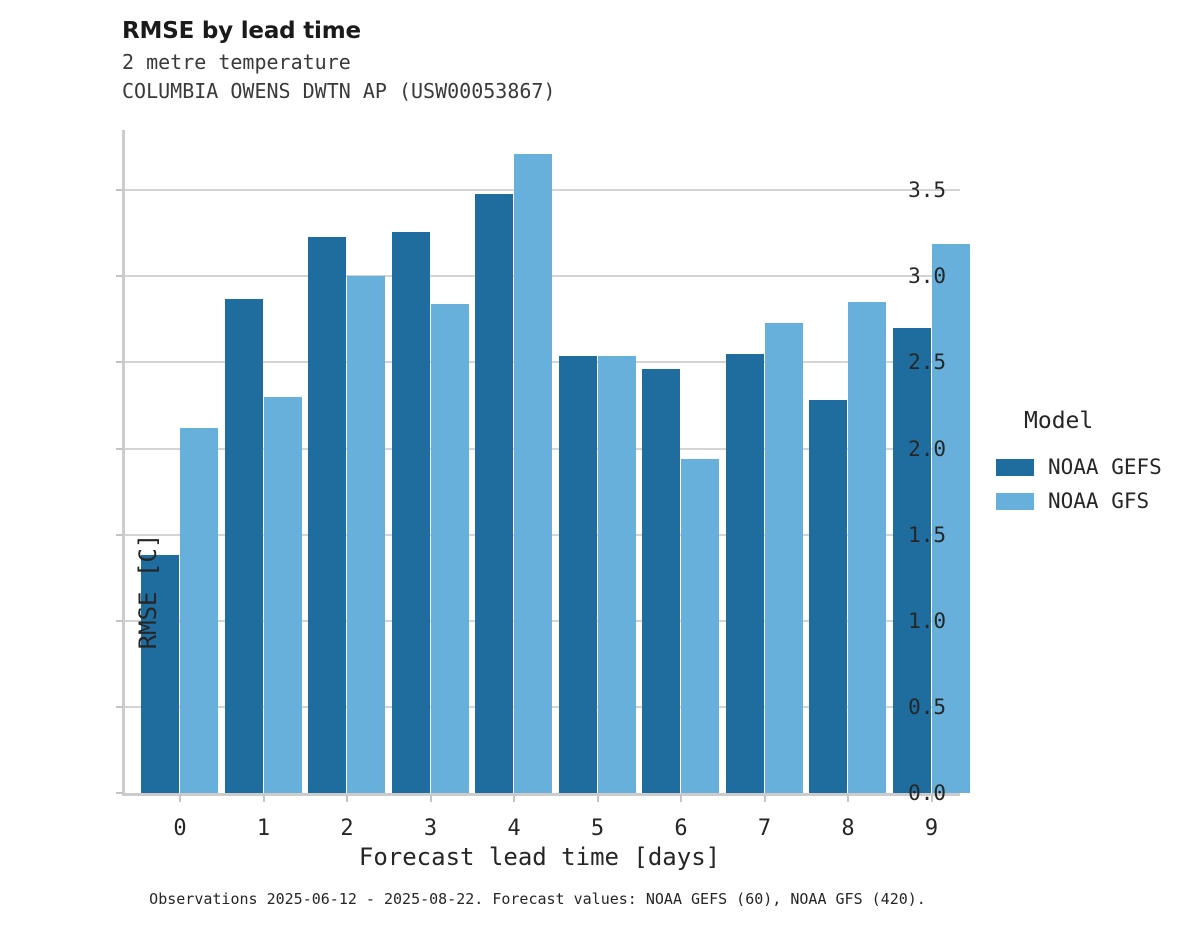 The height and width of the screenshot is (928, 1188). I want to click on legend: Model NOAA GEFS NOAA GFS, so click(1079, 463).